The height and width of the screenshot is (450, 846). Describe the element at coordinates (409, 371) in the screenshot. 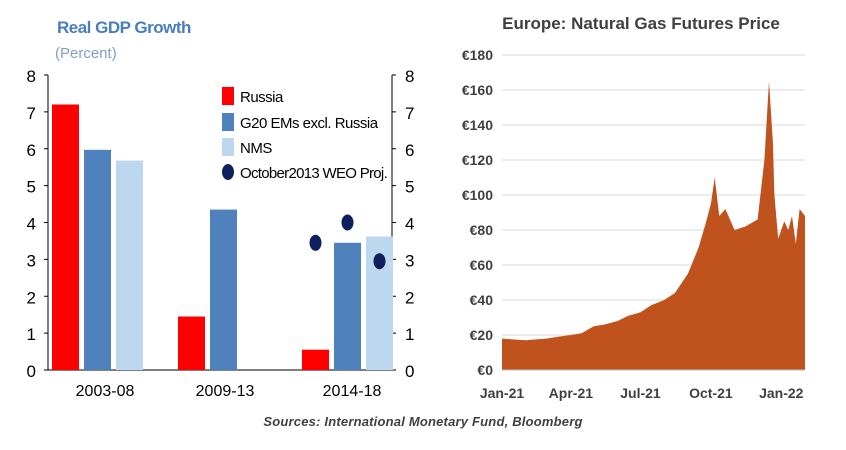

I see `y-tick-label-right: 0` at that location.